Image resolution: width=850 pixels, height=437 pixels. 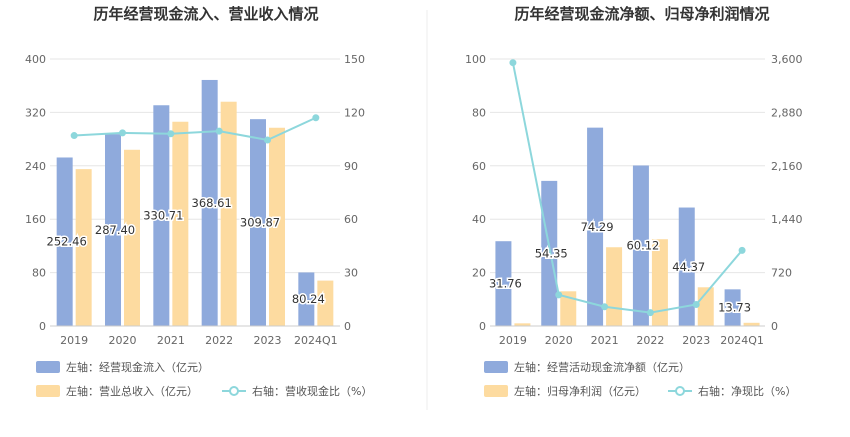 I want to click on bar-data-label: 80.24, so click(x=308, y=299).